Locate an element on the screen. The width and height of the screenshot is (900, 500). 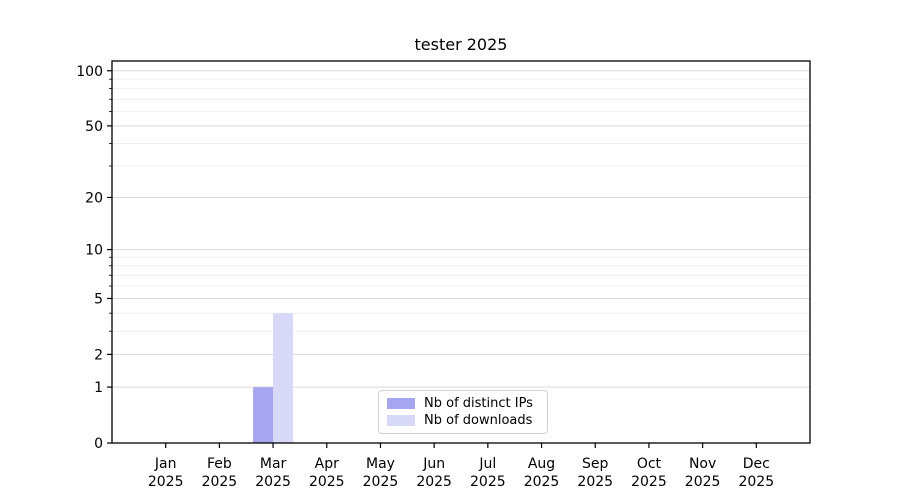
x-tick-label-month: Nov is located at coordinates (702, 464).